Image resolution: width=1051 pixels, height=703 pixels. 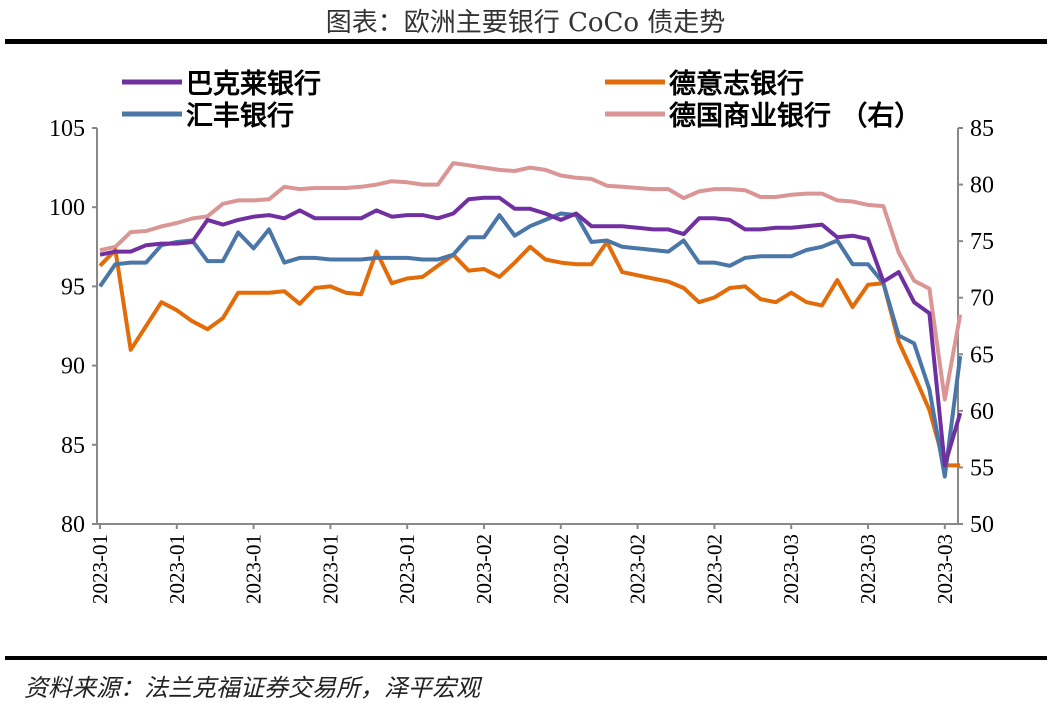 I want to click on right-tick-label: 60, so click(x=982, y=412).